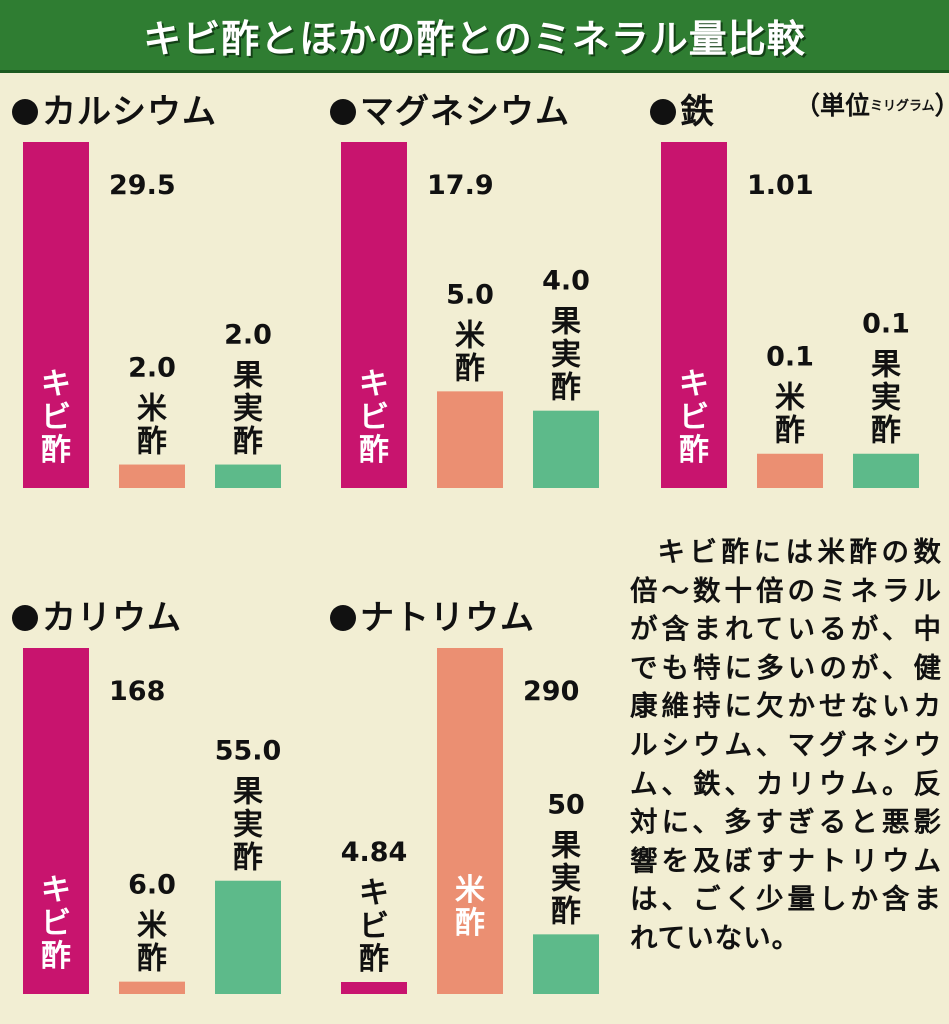 The image size is (949, 1024). I want to click on title-bar: キビ酢とほかの酢とのミネラル量比較, so click(474, 36).